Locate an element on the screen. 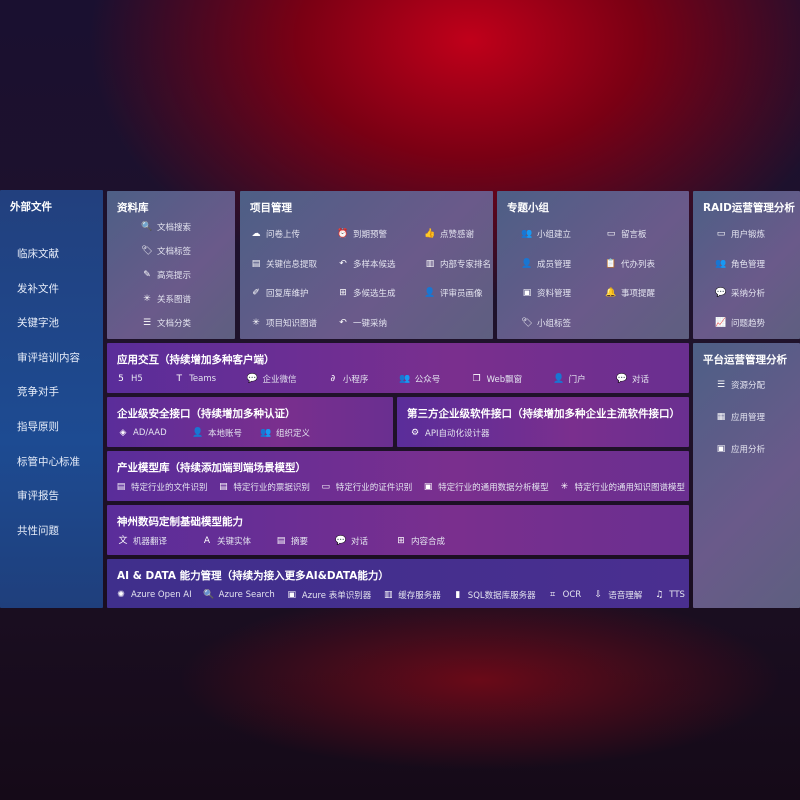  list-item: ▤ 特定行业的文件识别 is located at coordinates (161, 487).